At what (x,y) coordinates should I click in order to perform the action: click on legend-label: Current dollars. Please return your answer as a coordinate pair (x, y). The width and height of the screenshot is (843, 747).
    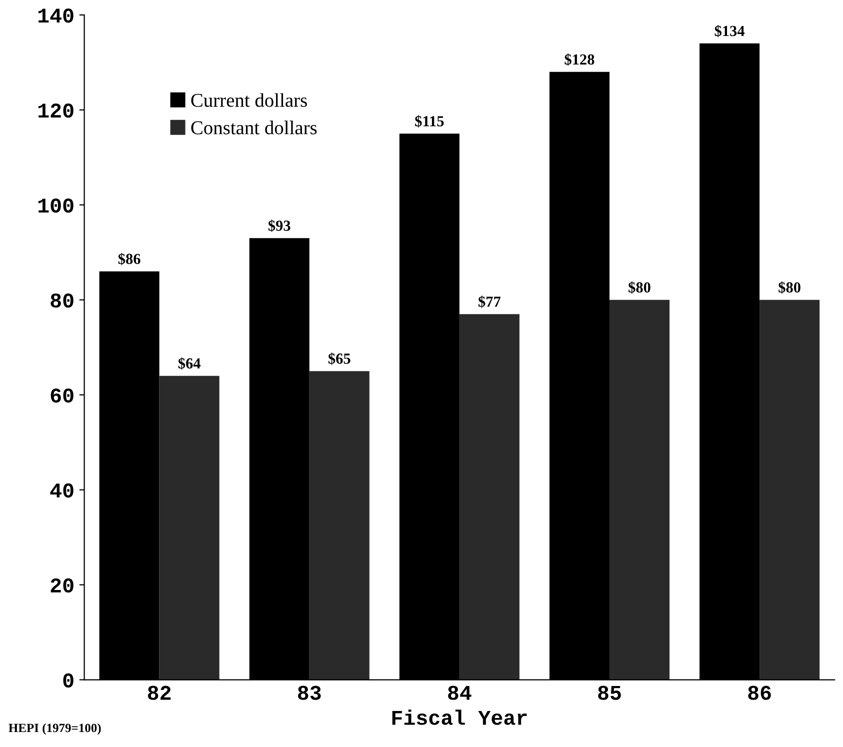
    Looking at the image, I should click on (249, 100).